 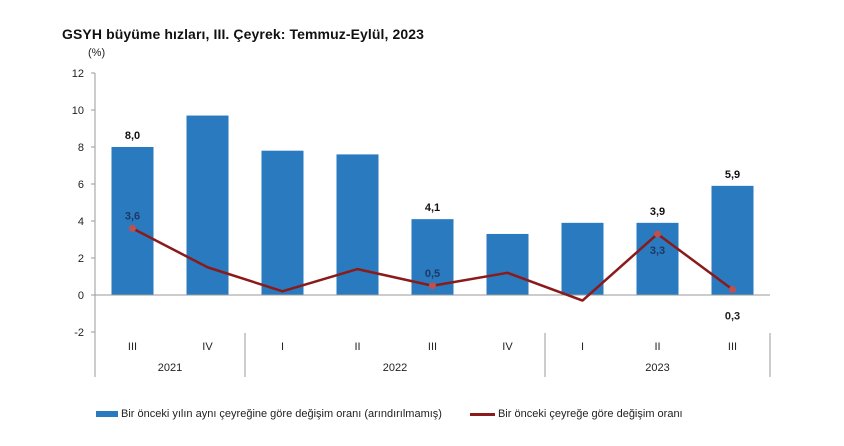 I want to click on year-group-label: 2022, so click(x=395, y=368).